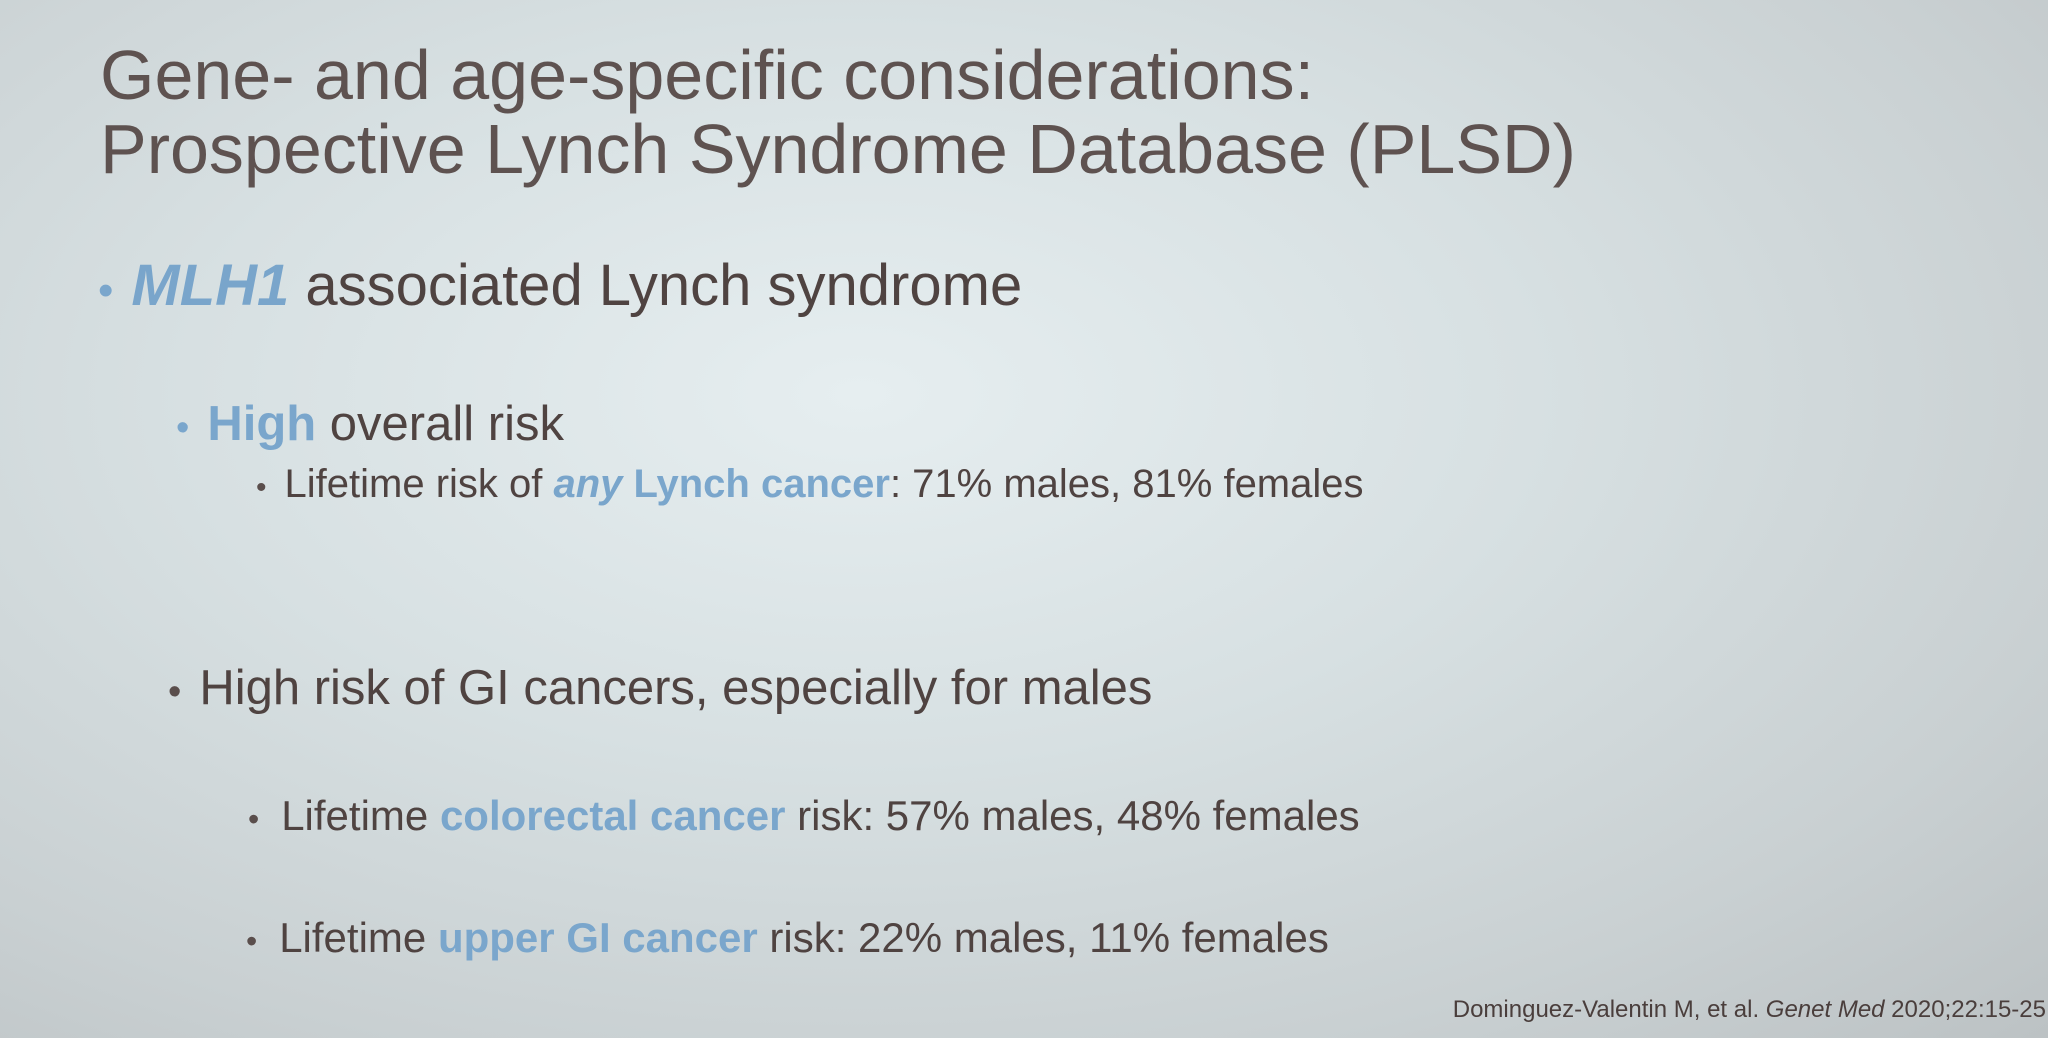 This screenshot has width=2048, height=1038. I want to click on citation-details: 2020;22:15-25, so click(1965, 1009).